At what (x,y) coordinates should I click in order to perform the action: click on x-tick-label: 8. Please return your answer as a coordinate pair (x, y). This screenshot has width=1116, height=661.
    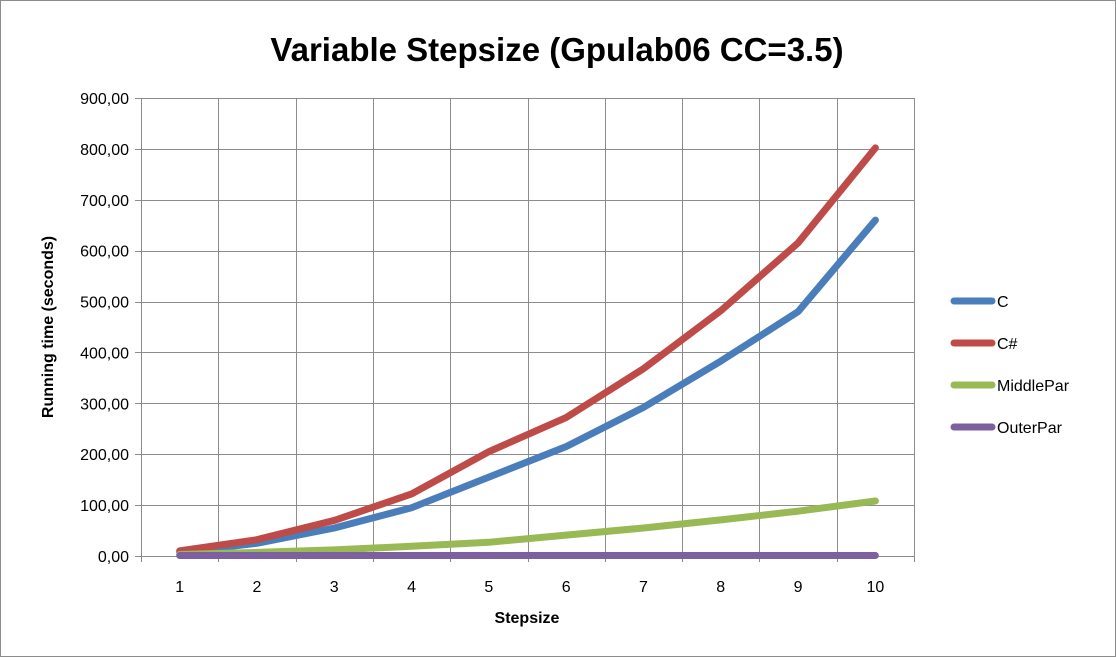
    Looking at the image, I should click on (720, 587).